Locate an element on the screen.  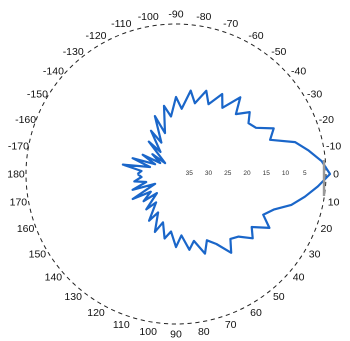
angle-tick-label: -160 is located at coordinates (25, 120).